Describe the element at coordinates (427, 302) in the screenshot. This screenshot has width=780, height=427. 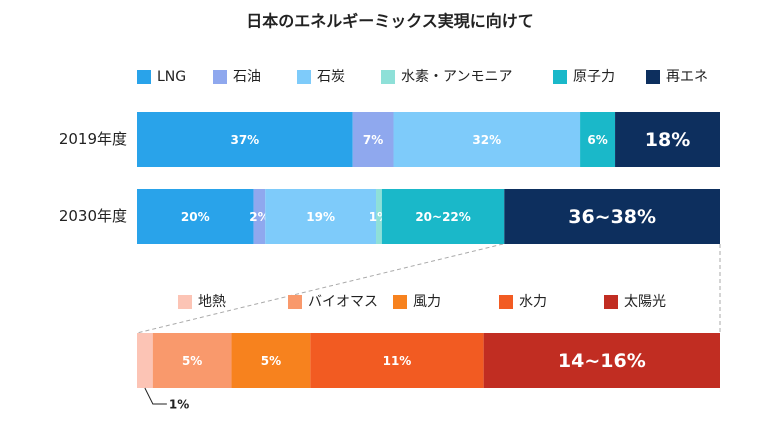
I see `legend-label: 風力` at that location.